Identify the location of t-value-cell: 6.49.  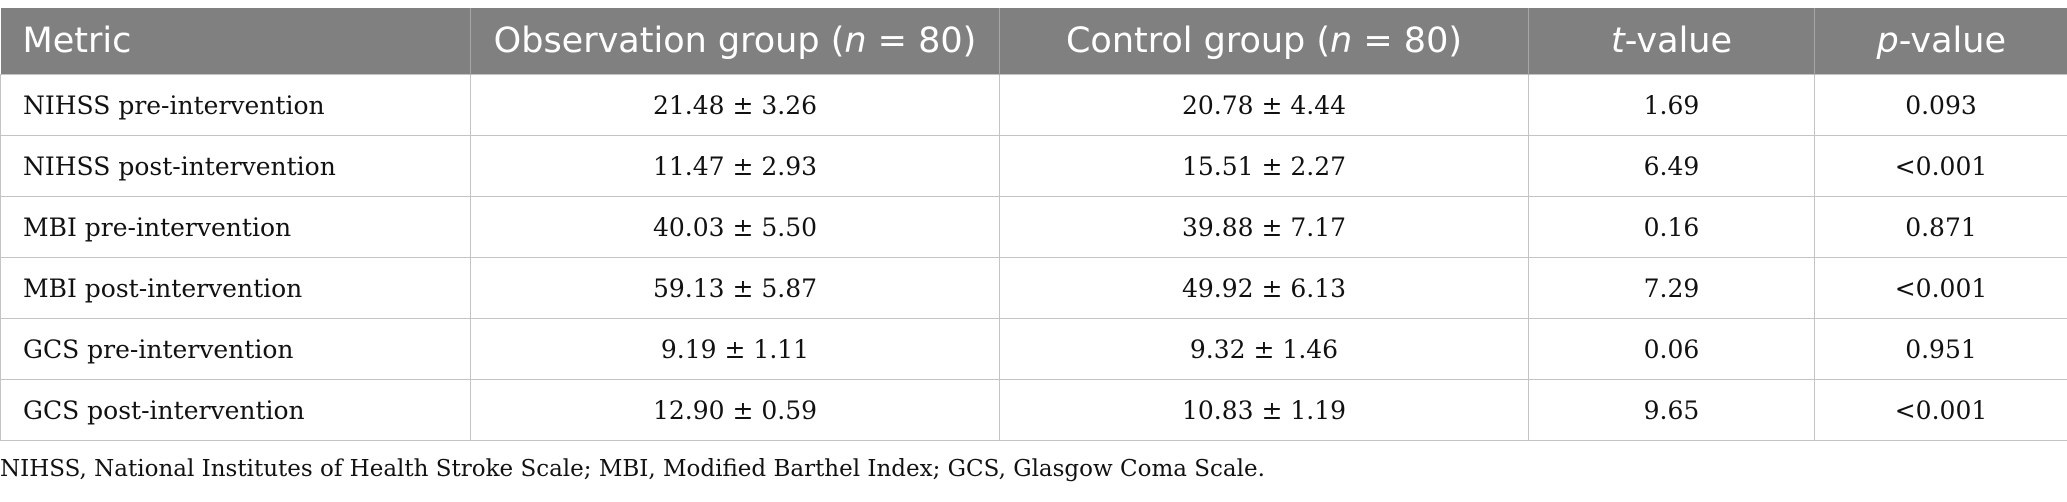
(1671, 166).